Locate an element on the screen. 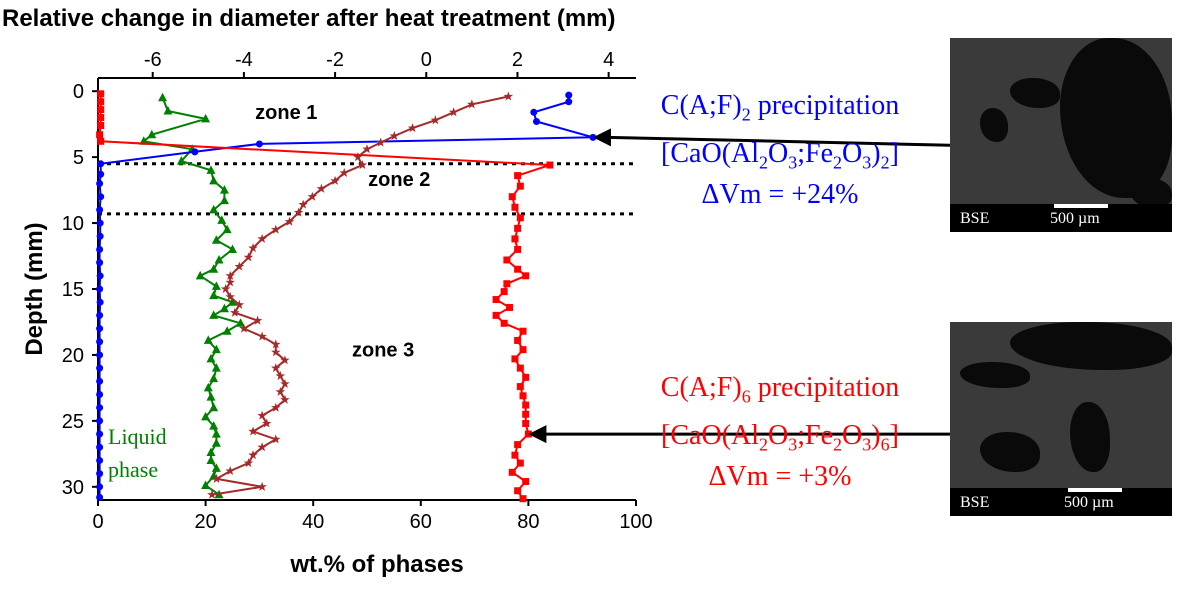 The width and height of the screenshot is (1200, 590). legend-liquid-line2: phase is located at coordinates (133, 469).